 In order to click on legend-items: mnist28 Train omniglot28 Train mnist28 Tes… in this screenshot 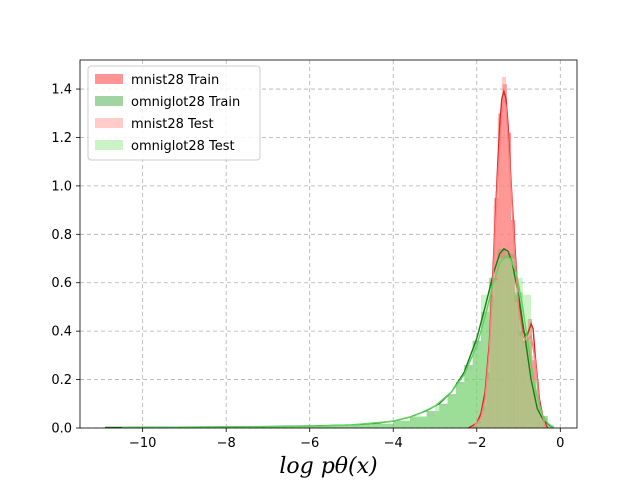, I will do `click(167, 113)`.